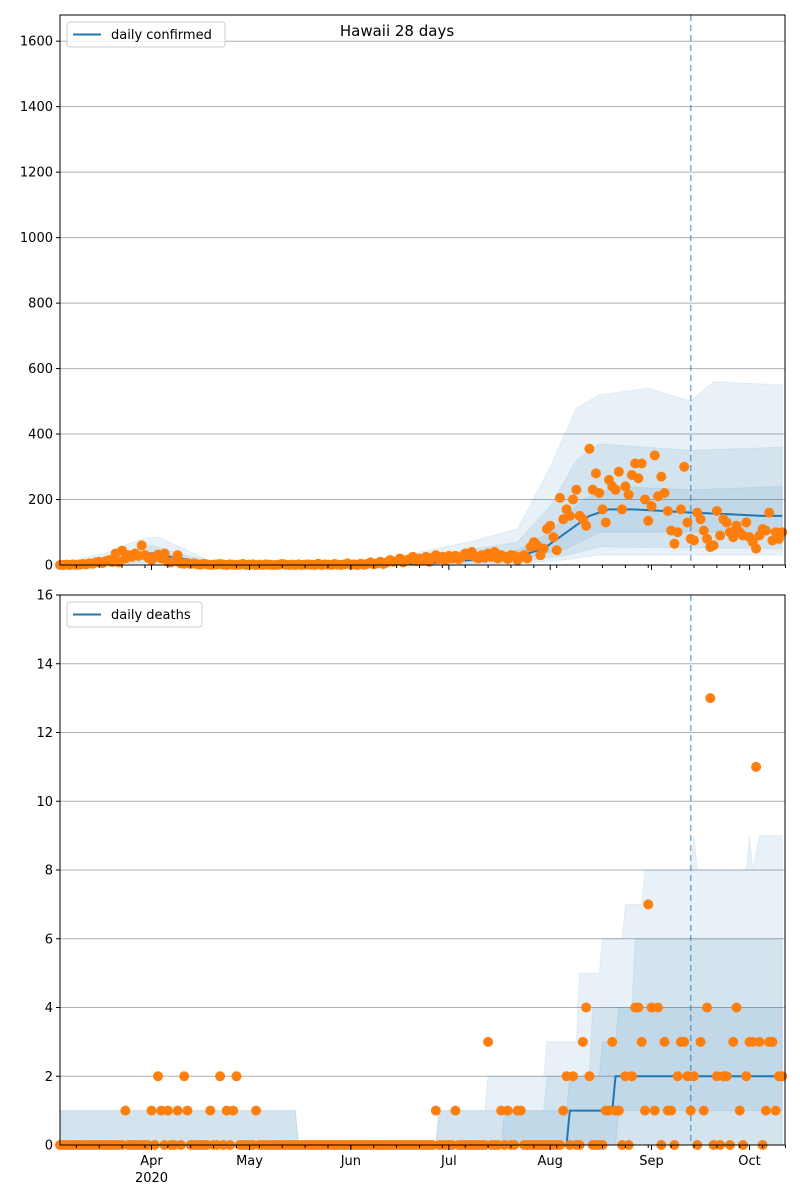 The height and width of the screenshot is (1204, 800). Describe the element at coordinates (36, 107) in the screenshot. I see `y-tick-label: 1400` at that location.